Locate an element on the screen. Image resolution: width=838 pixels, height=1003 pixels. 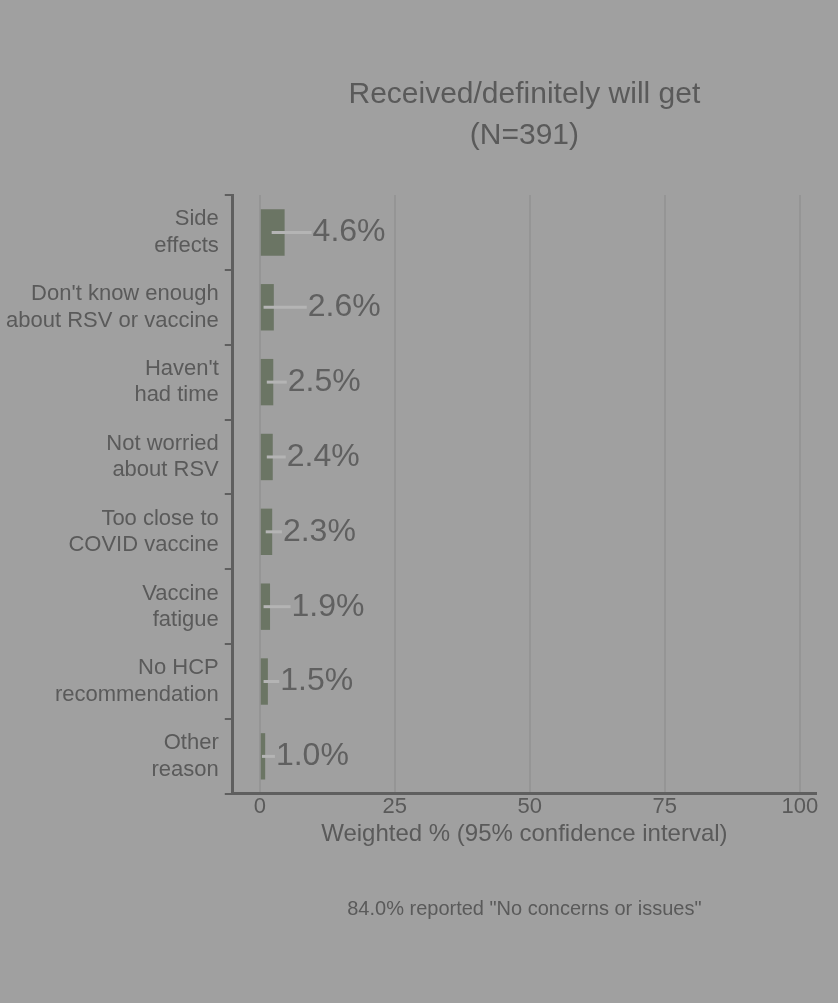
data-label: 1.0% is located at coordinates (312, 754).